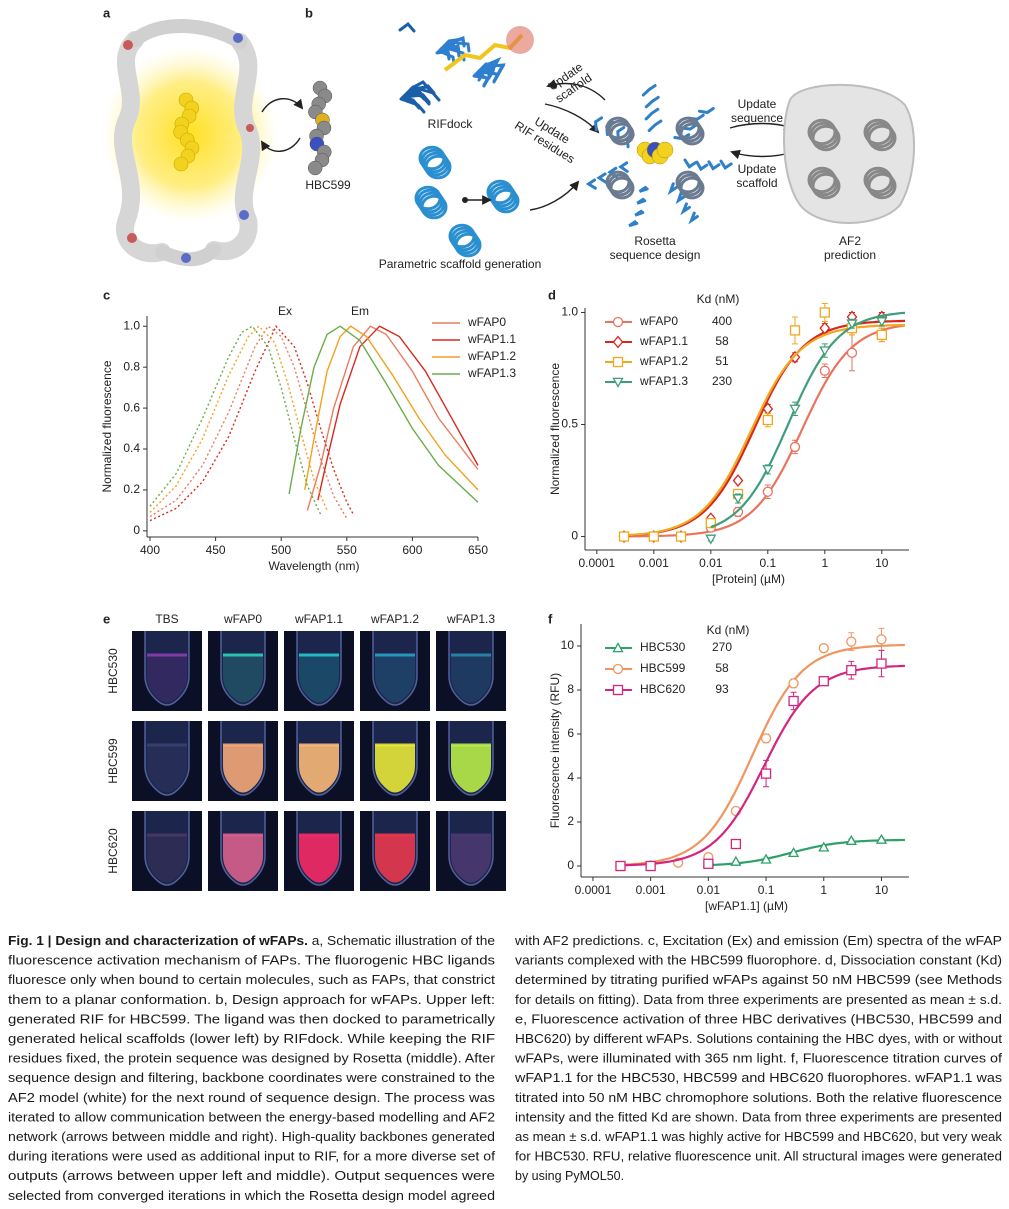 The width and height of the screenshot is (1009, 1209). Describe the element at coordinates (709, 890) in the screenshot. I see `x-tick-label: 0.01` at that location.